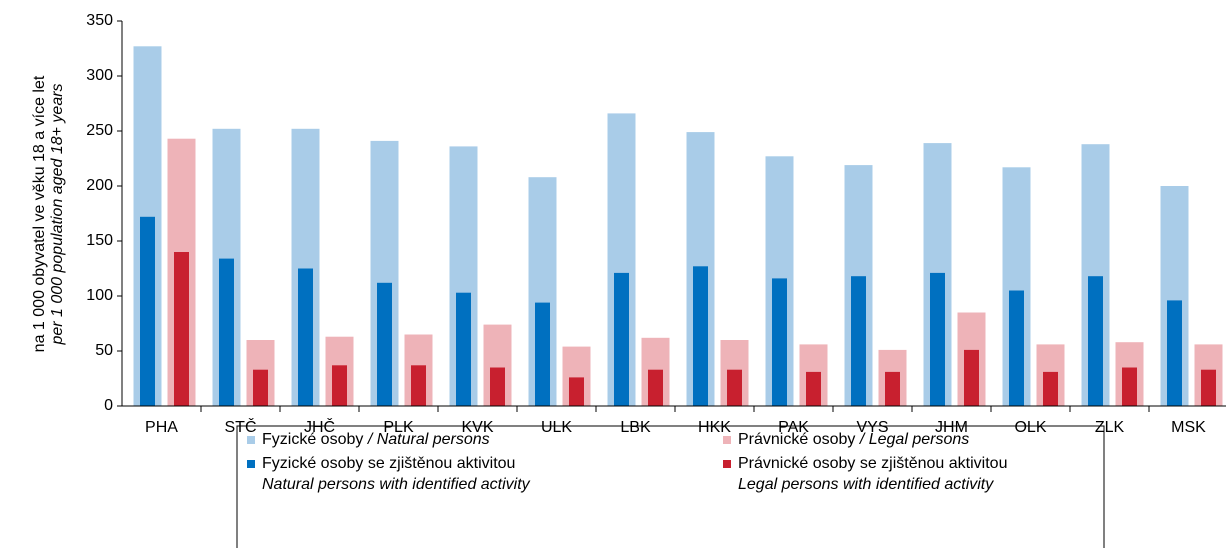  What do you see at coordinates (99, 185) in the screenshot?
I see `y-tick-label: 200` at bounding box center [99, 185].